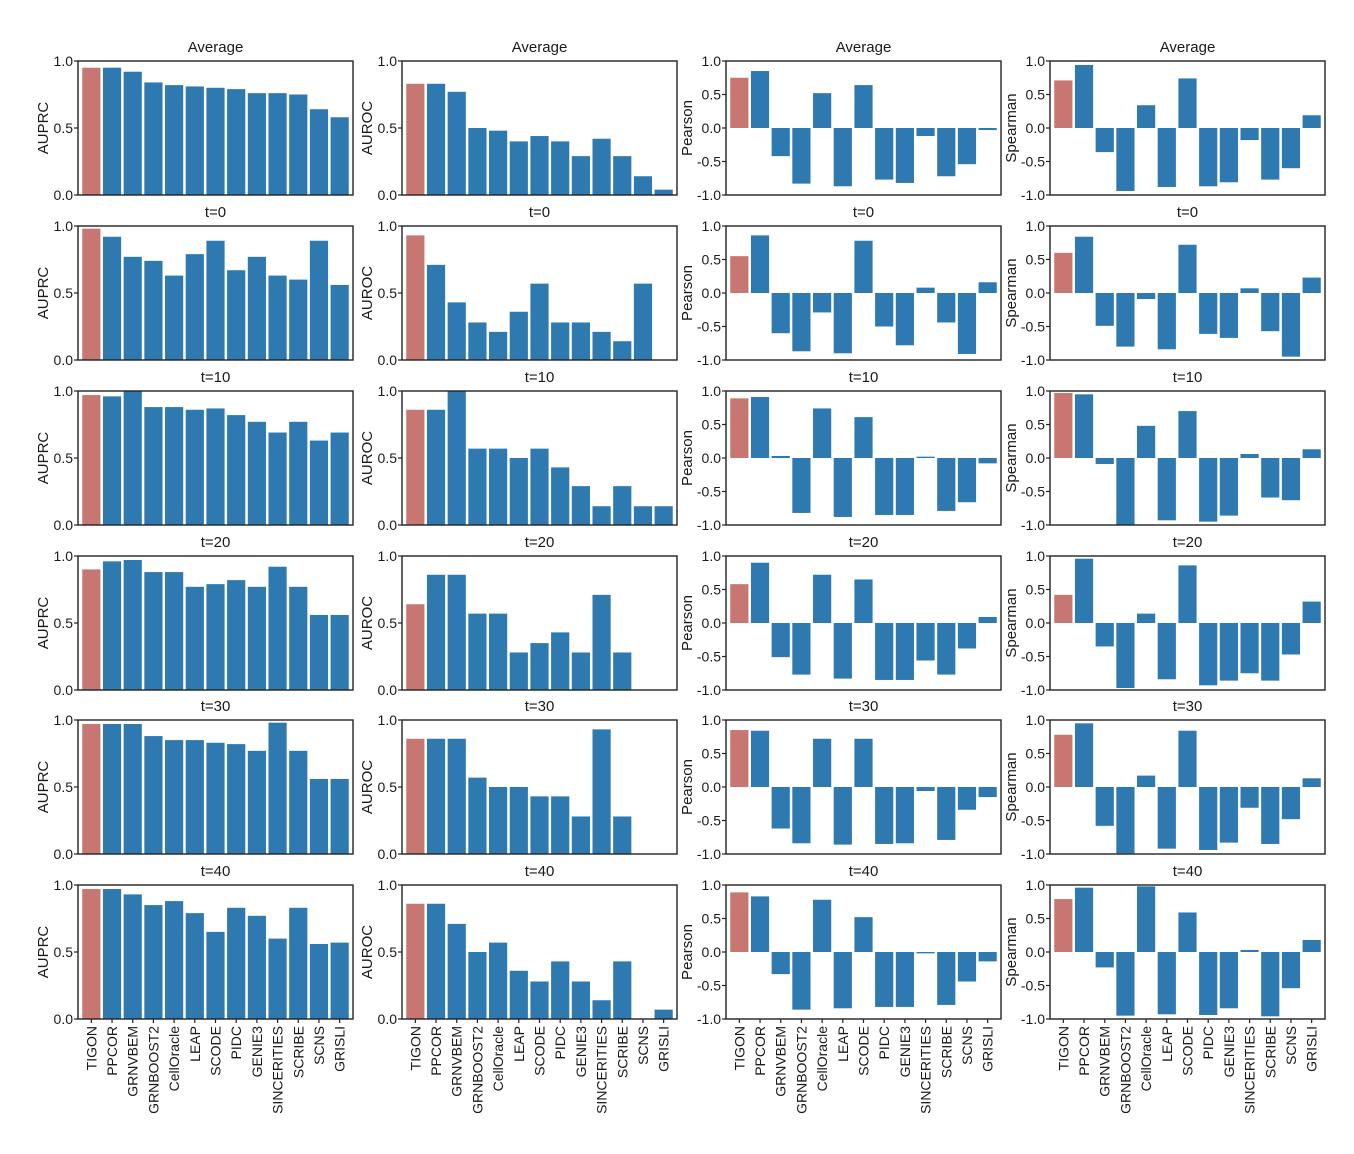 This screenshot has height=1154, width=1354. I want to click on panel-0-2: Average -1.0 -0.5 0.0 0.5 1.0 Pearson, so click(840, 121).